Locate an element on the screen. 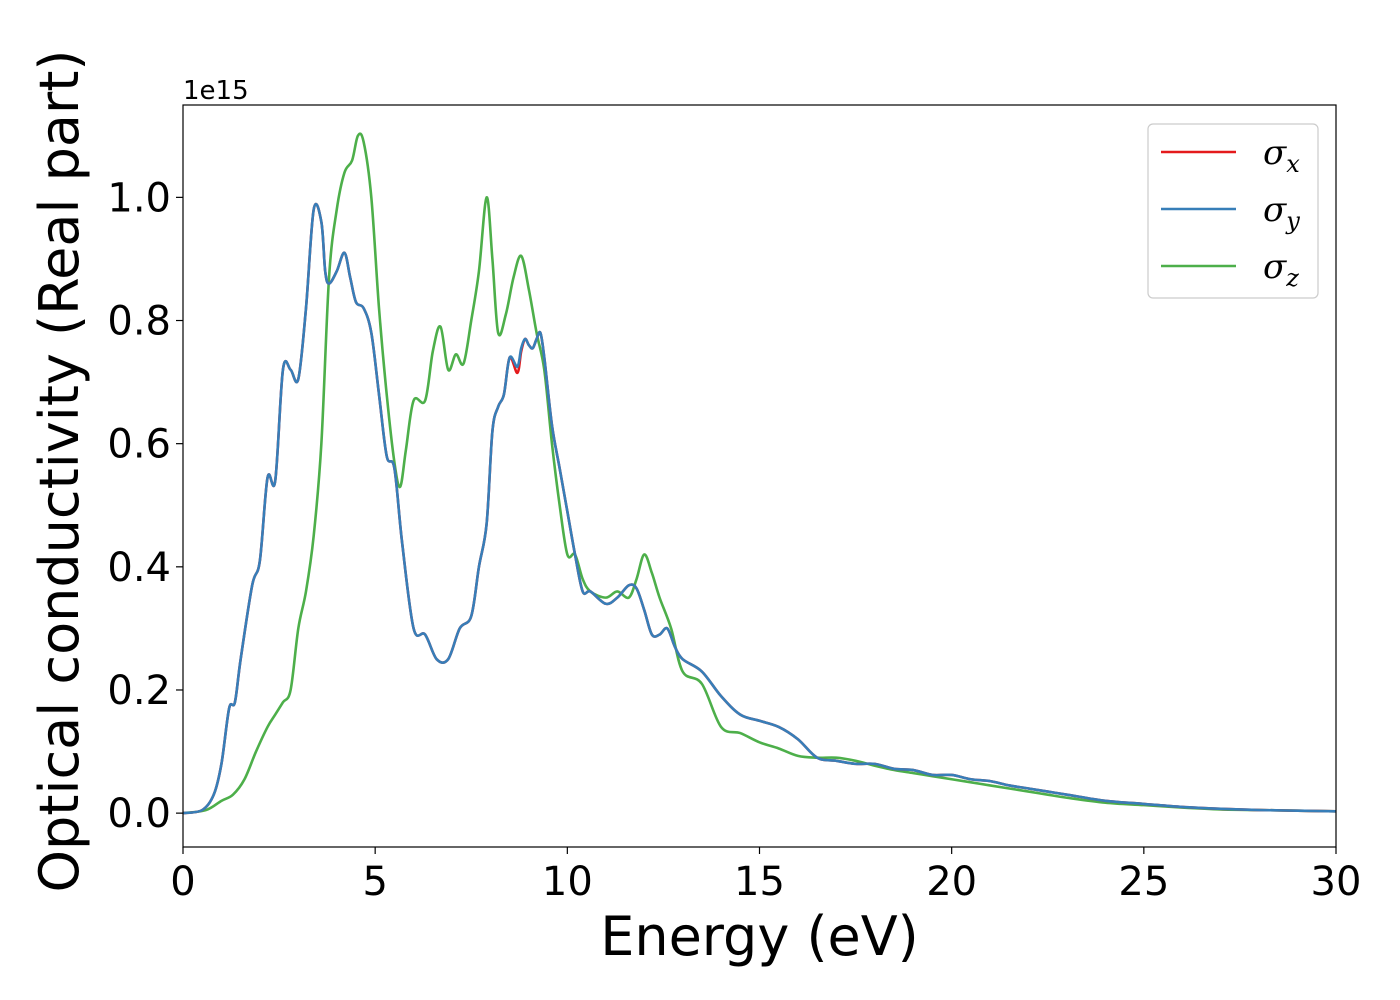 This screenshot has width=1400, height=1000. y-tick-label: 0.4 is located at coordinates (139, 568).